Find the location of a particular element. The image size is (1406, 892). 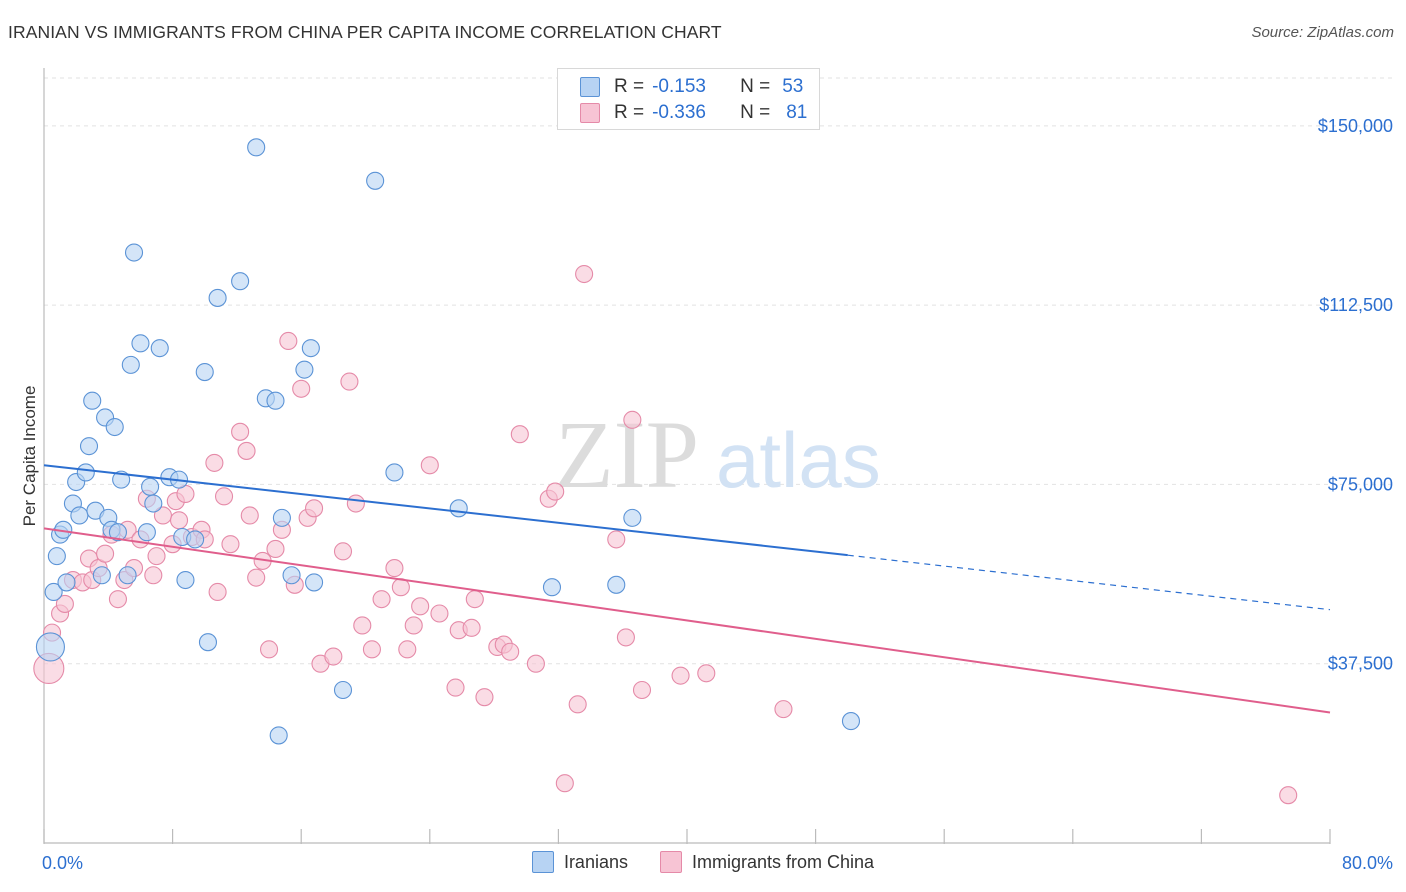

bottom-legend-item-iranians: Iranians is located at coordinates (579, 862).